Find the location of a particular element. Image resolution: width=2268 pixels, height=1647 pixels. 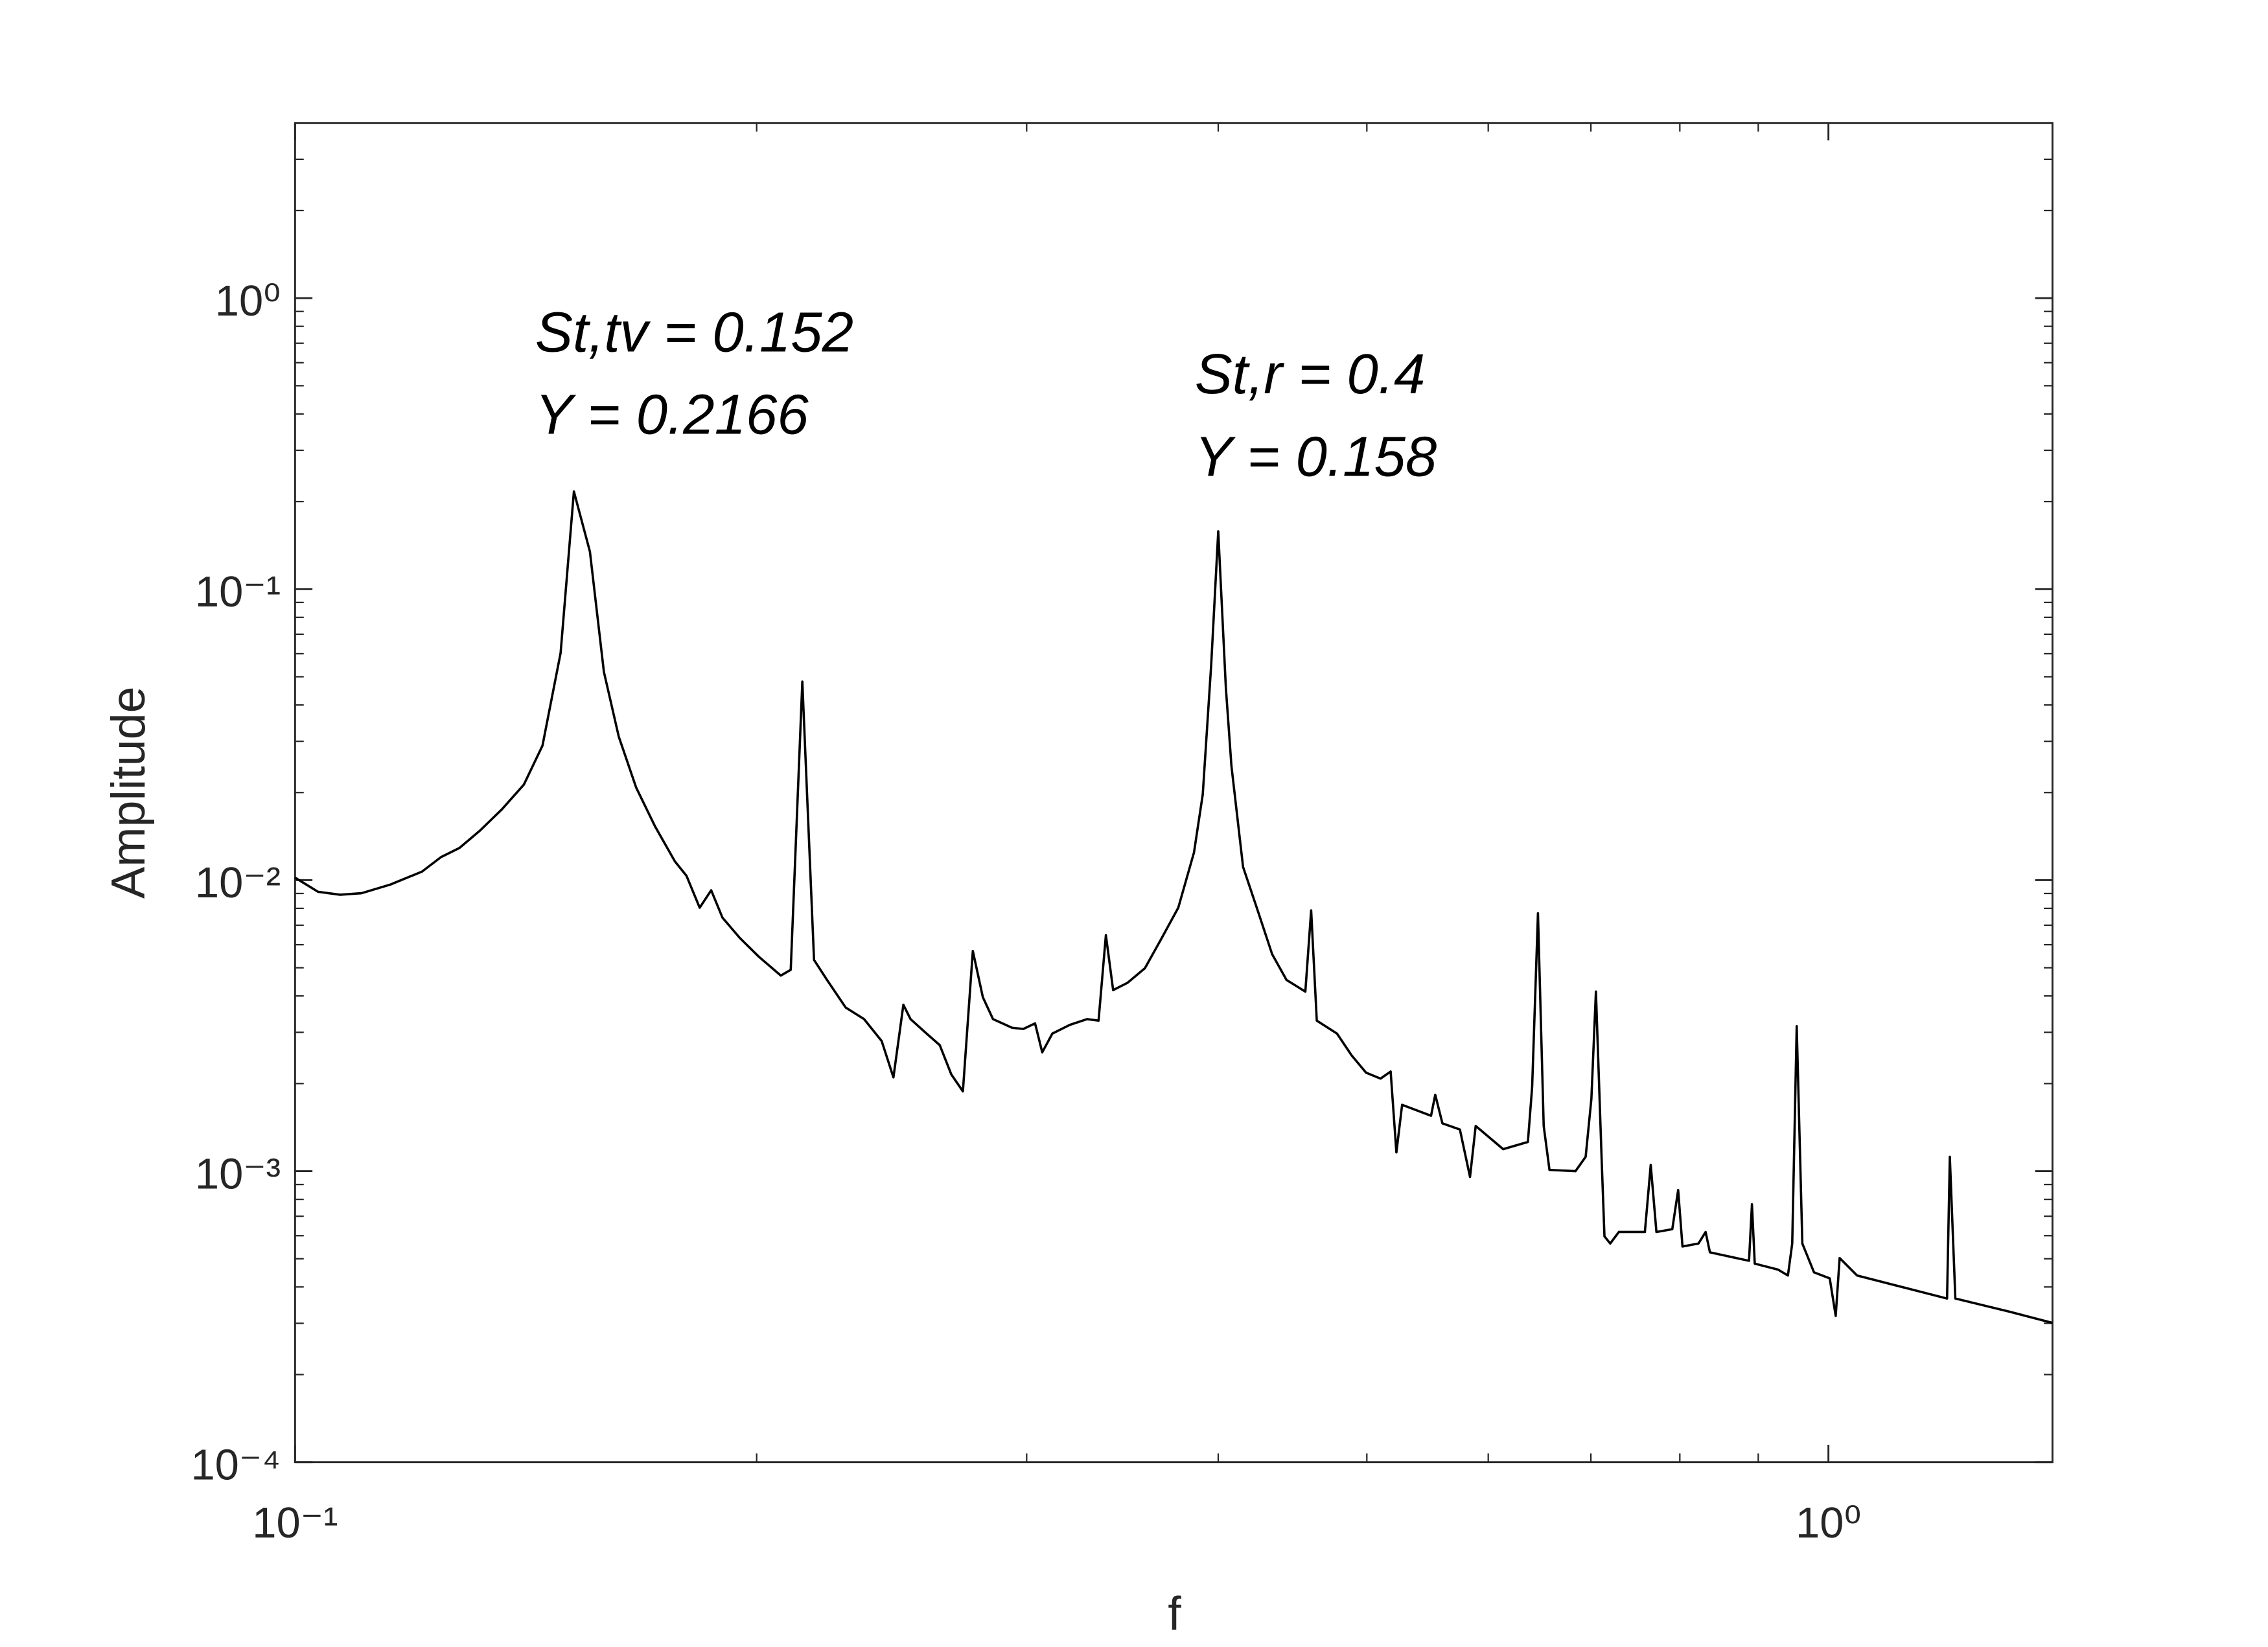

y-tick-label: 10⁻² is located at coordinates (238, 882).